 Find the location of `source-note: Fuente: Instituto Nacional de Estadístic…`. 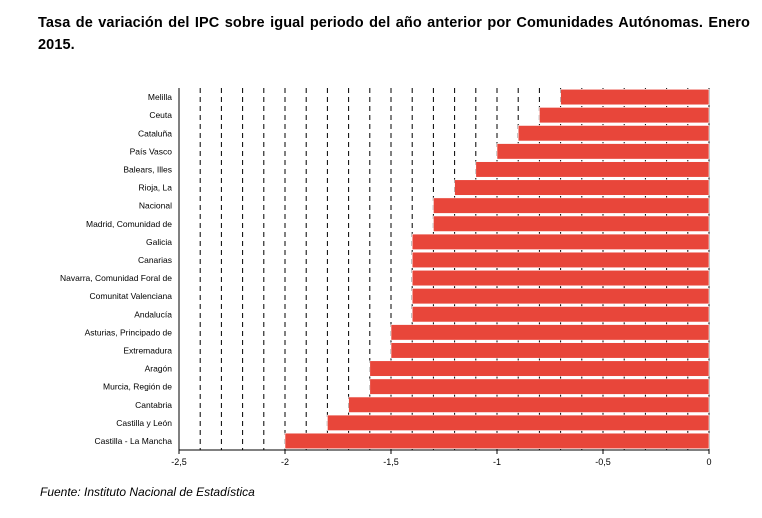

source-note: Fuente: Instituto Nacional de Estadístic… is located at coordinates (147, 492).